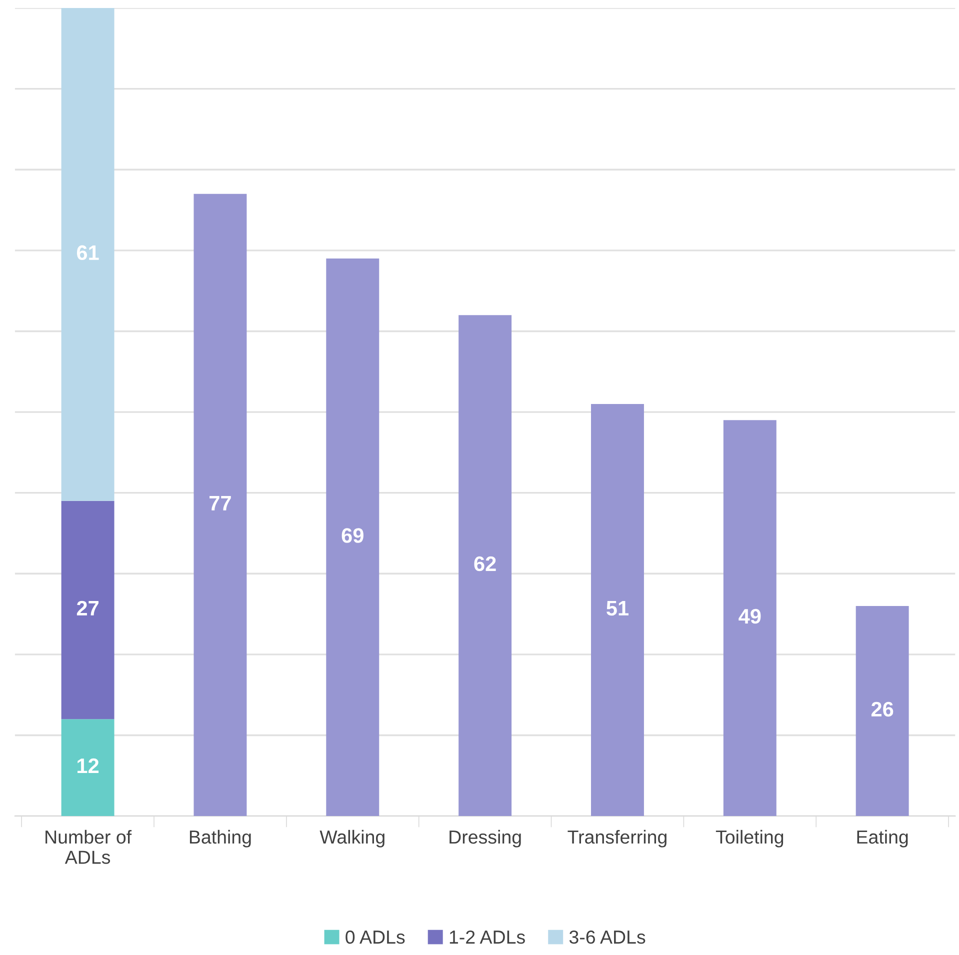 Image resolution: width=959 pixels, height=955 pixels. Describe the element at coordinates (617, 839) in the screenshot. I see `x-tick-label: Transferring` at that location.